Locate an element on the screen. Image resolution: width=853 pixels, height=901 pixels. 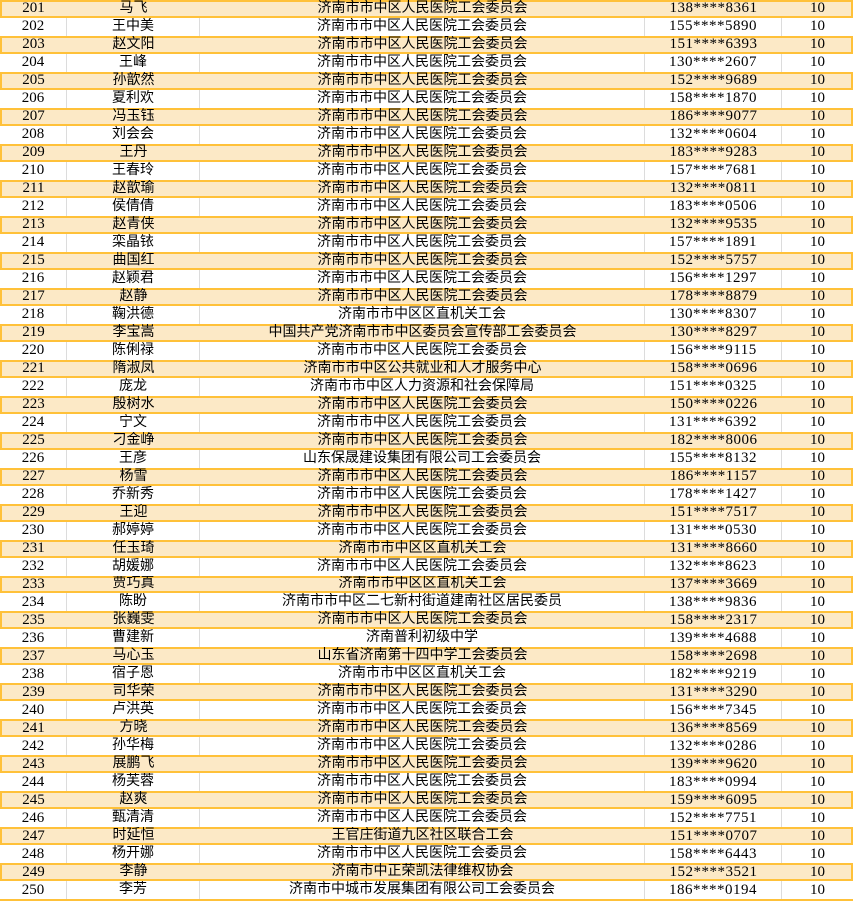
cell-name: 冯玉钰 is located at coordinates (133, 116).